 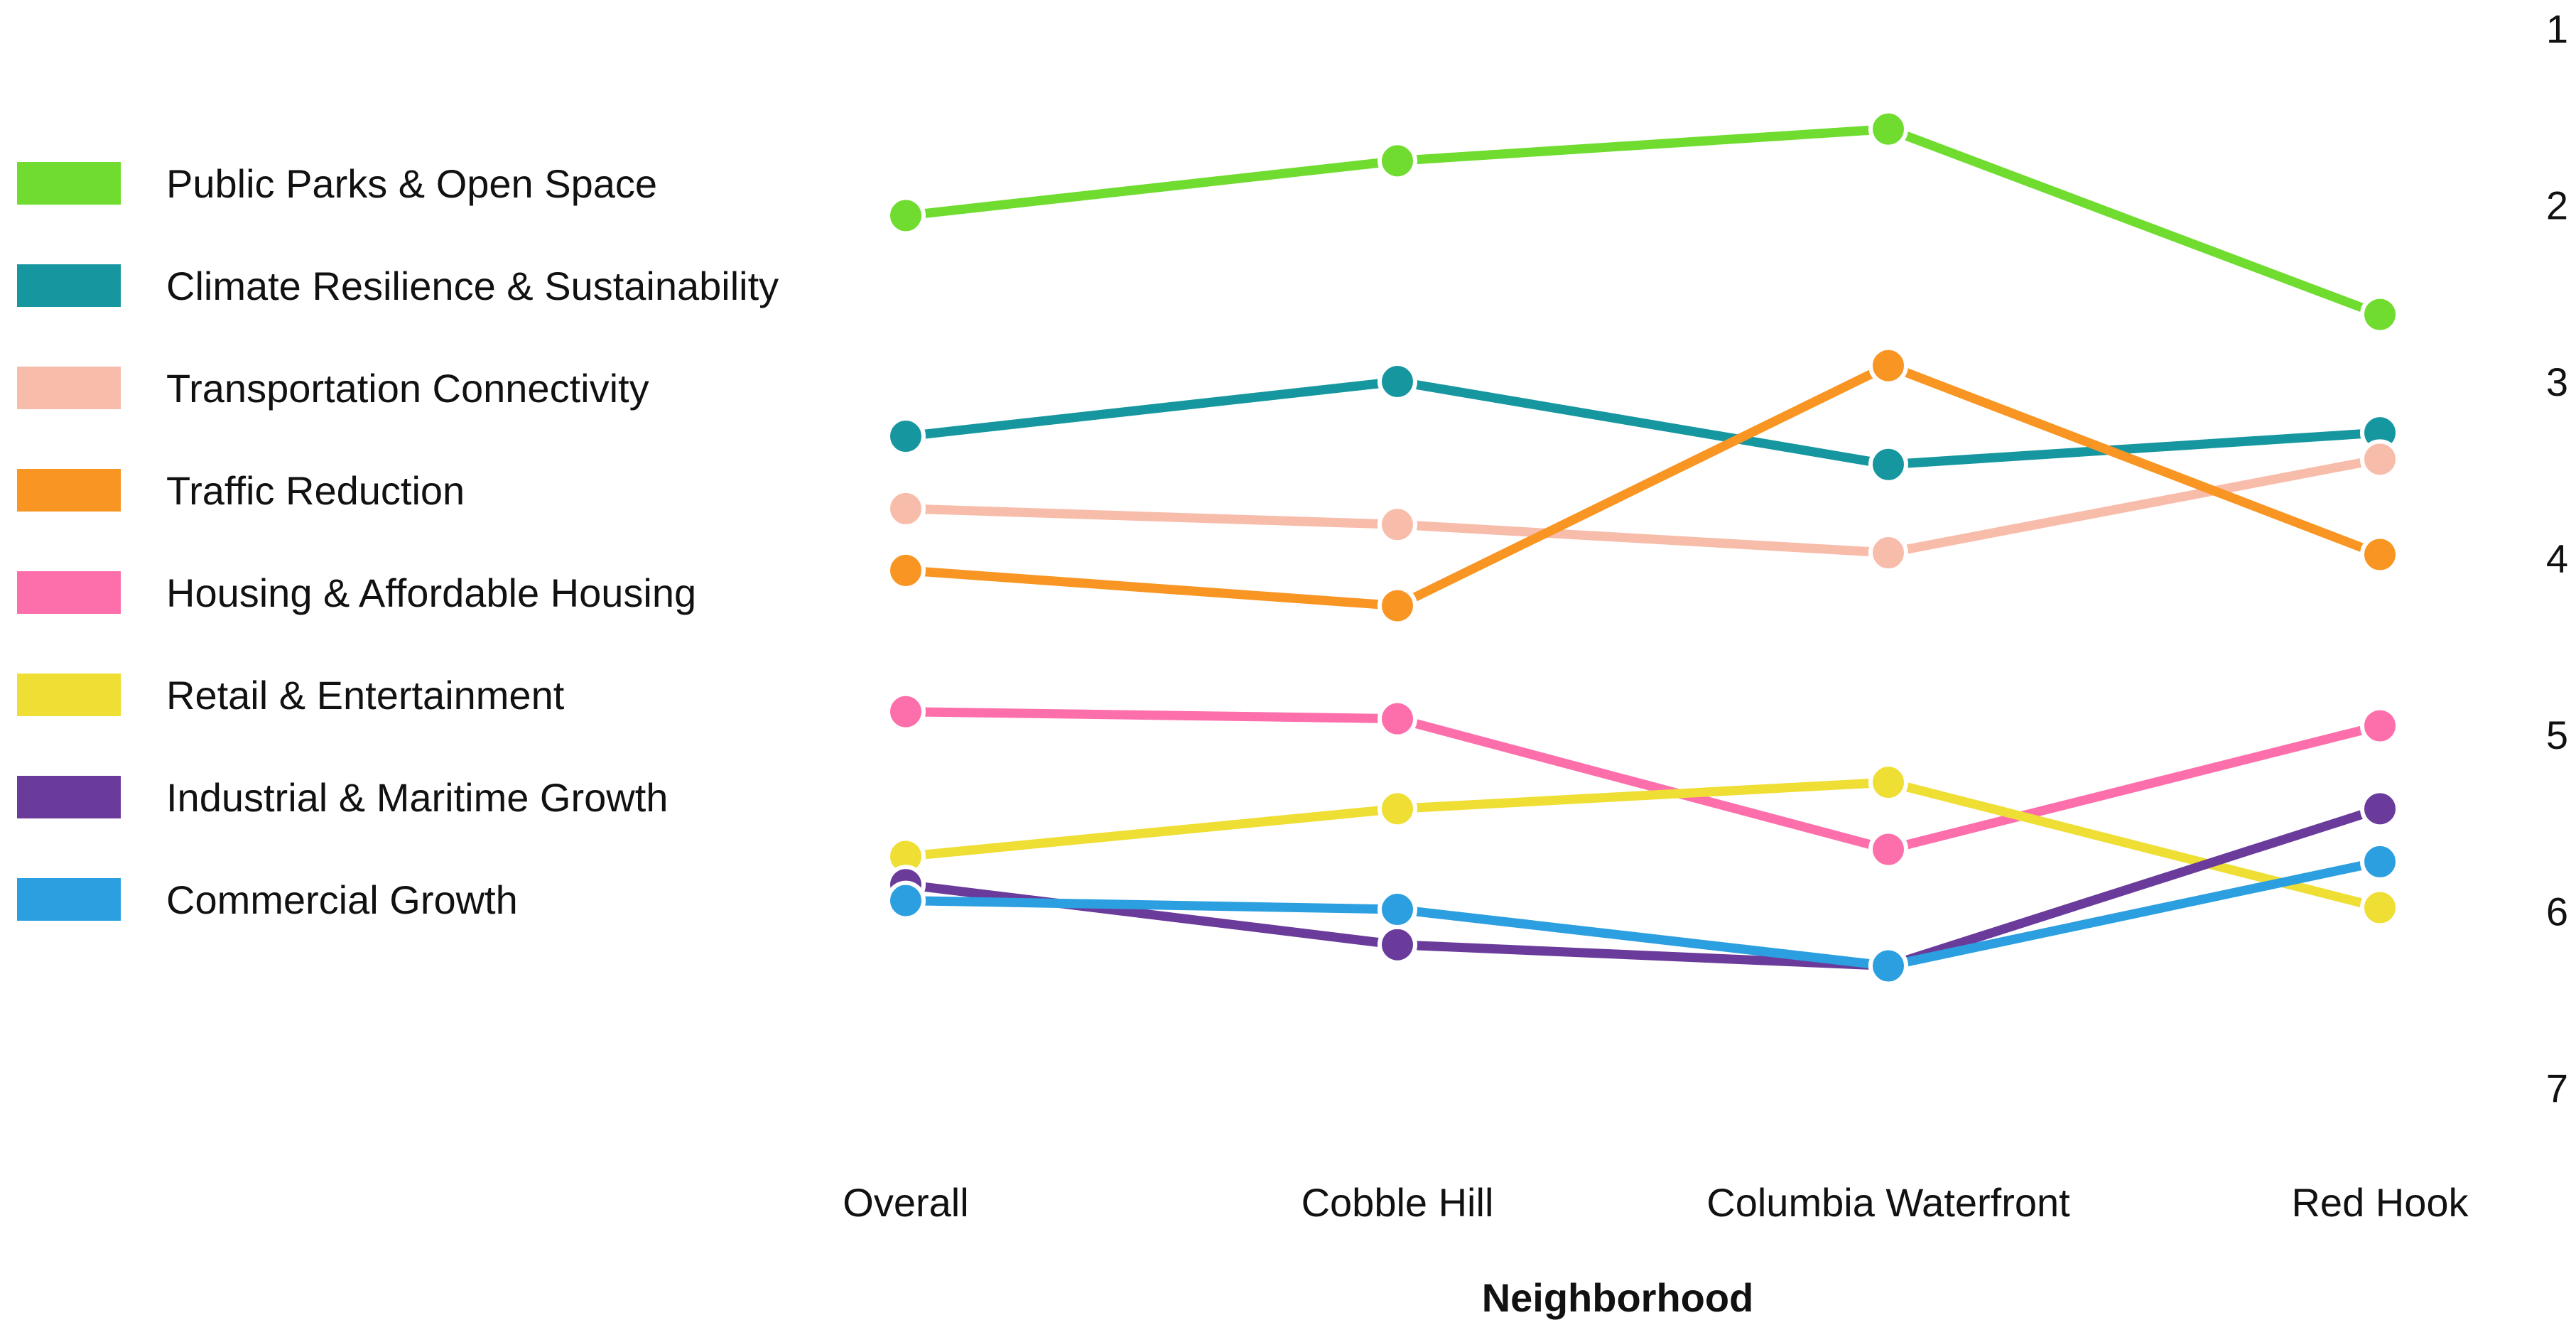 I want to click on y-tick-label: 4, so click(x=2557, y=558).